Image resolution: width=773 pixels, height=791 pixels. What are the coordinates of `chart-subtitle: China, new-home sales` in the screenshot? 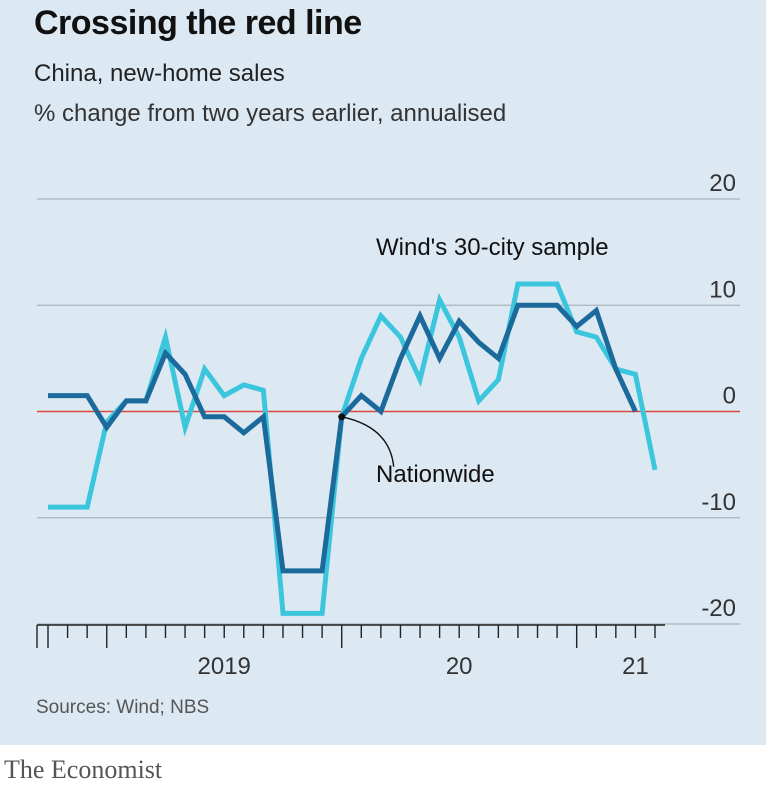 It's located at (159, 73).